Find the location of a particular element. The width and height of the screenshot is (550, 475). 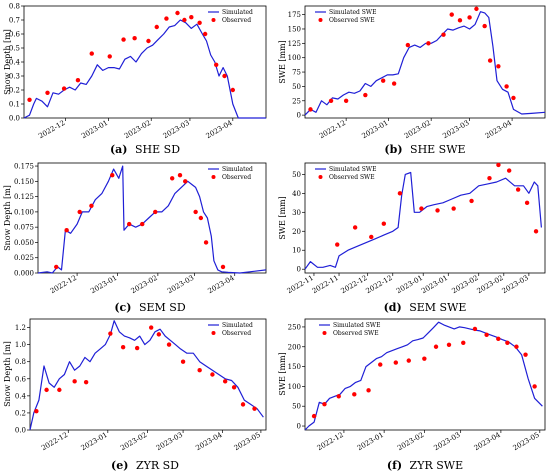

legend-label-observed: Observed is located at coordinates (236, 177).